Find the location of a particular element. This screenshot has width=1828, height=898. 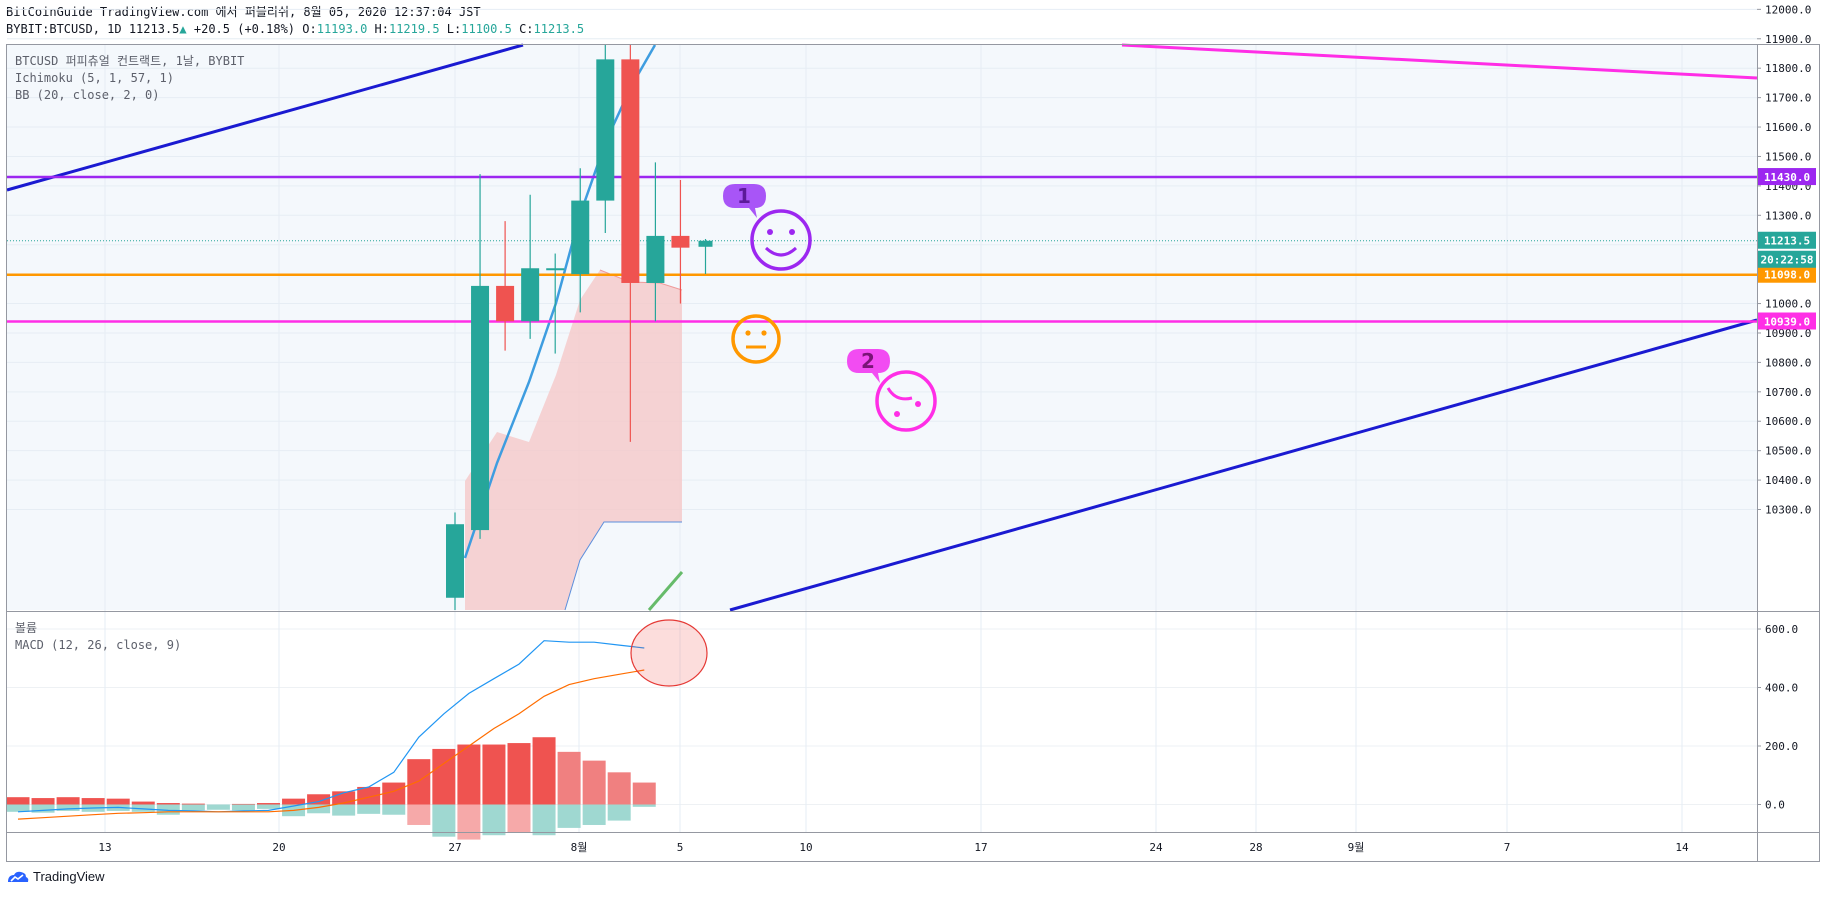

signal-line is located at coordinates (331, 744).